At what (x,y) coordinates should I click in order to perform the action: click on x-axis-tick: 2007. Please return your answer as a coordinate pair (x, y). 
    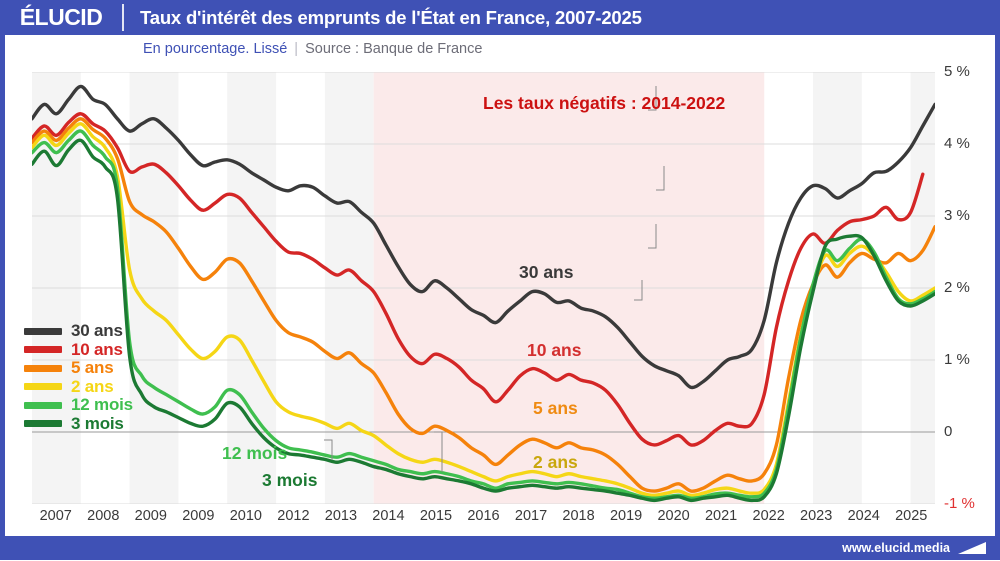
    Looking at the image, I should click on (55, 516).